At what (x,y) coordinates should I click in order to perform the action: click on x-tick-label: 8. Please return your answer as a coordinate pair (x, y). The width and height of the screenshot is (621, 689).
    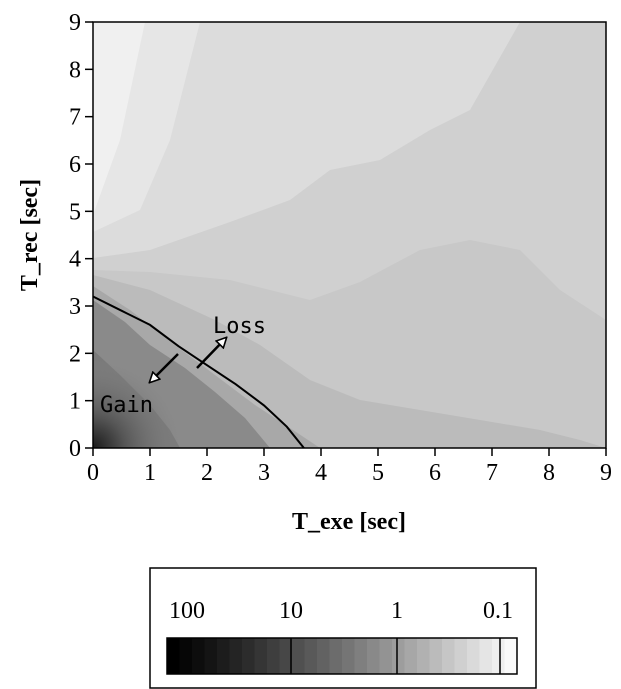
    Looking at the image, I should click on (549, 473).